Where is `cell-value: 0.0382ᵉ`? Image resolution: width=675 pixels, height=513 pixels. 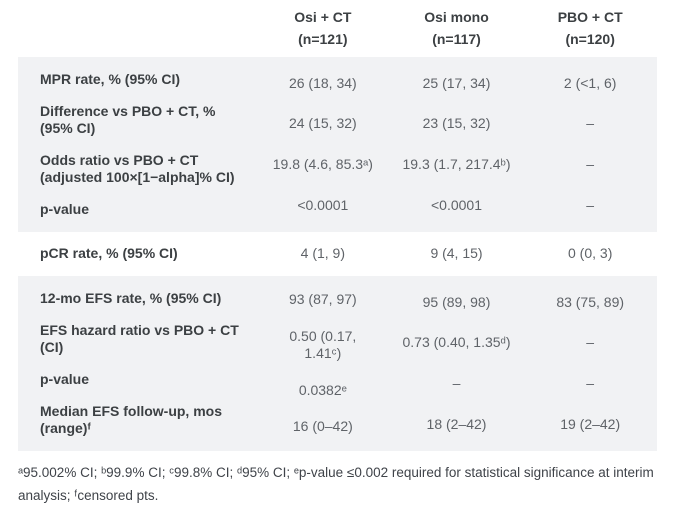 cell-value: 0.0382ᵉ is located at coordinates (322, 389).